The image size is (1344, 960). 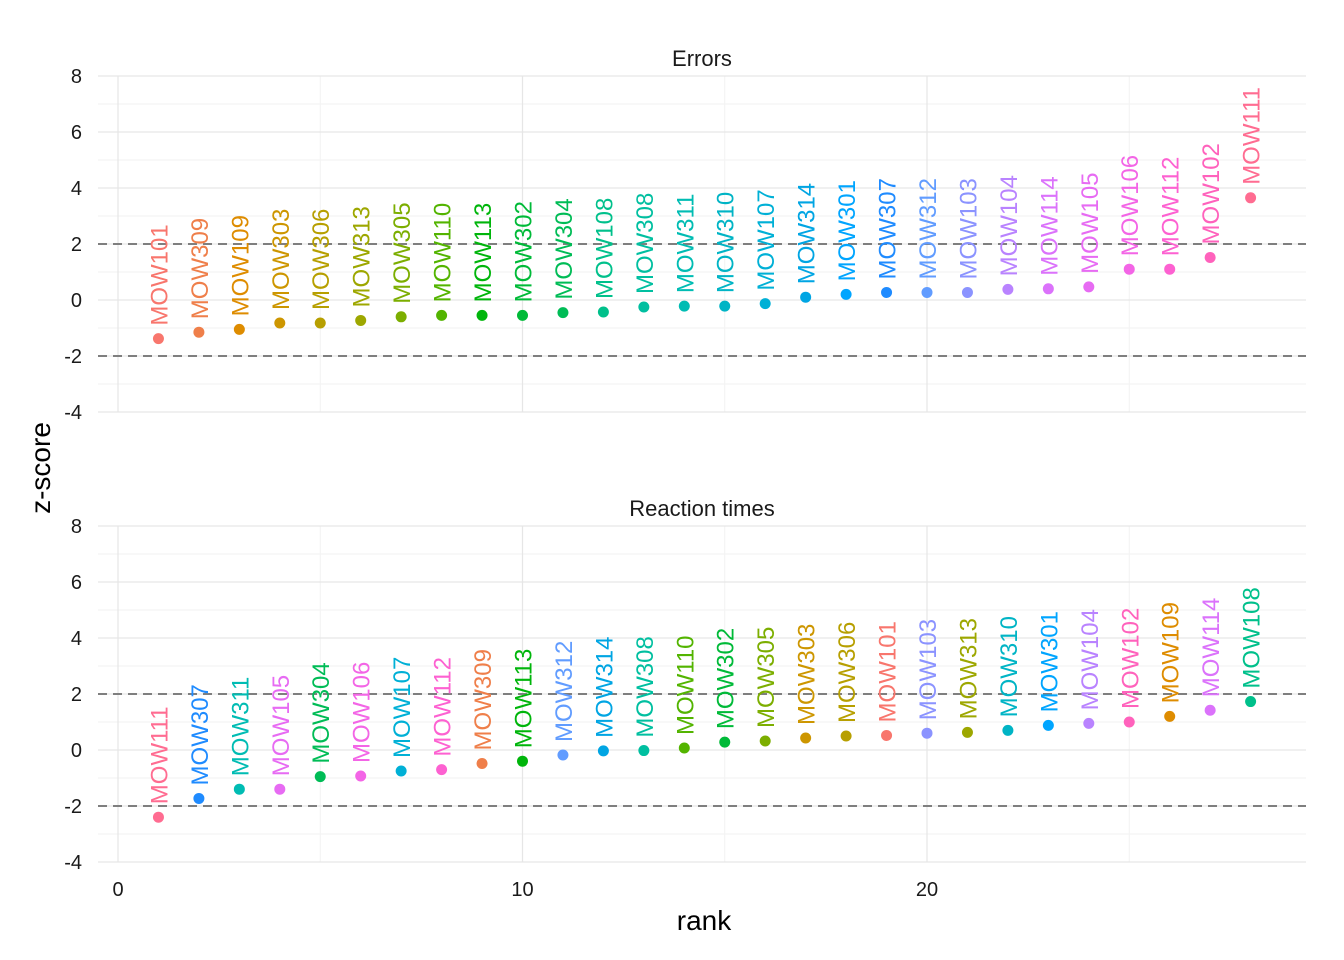 I want to click on point-label: MOW109, so click(x=240, y=265).